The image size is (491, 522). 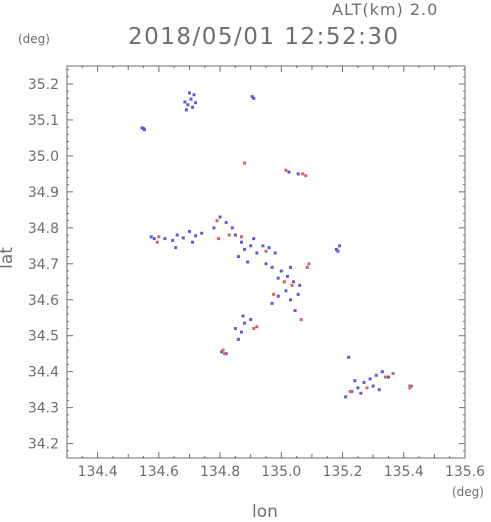 What do you see at coordinates (43, 373) in the screenshot?
I see `y-tick-label: 34.4` at bounding box center [43, 373].